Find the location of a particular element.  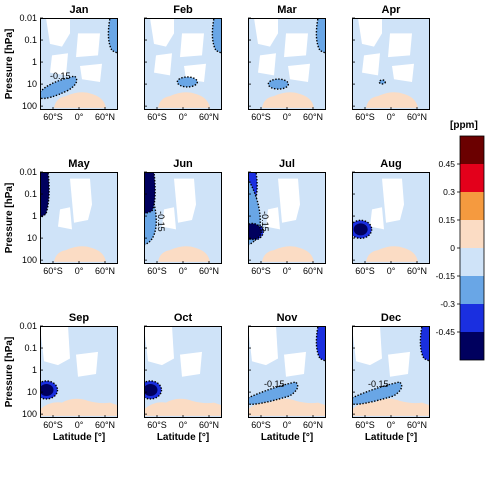

panel-dec: -0.15 Dec 60°S 0° 60°N Latitude [°] is located at coordinates (391, 377).